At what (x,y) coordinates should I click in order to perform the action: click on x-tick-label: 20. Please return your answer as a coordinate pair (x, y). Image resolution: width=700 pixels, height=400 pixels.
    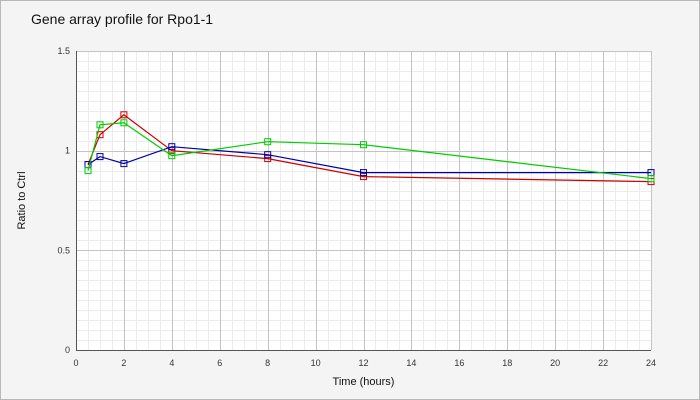
    Looking at the image, I should click on (555, 363).